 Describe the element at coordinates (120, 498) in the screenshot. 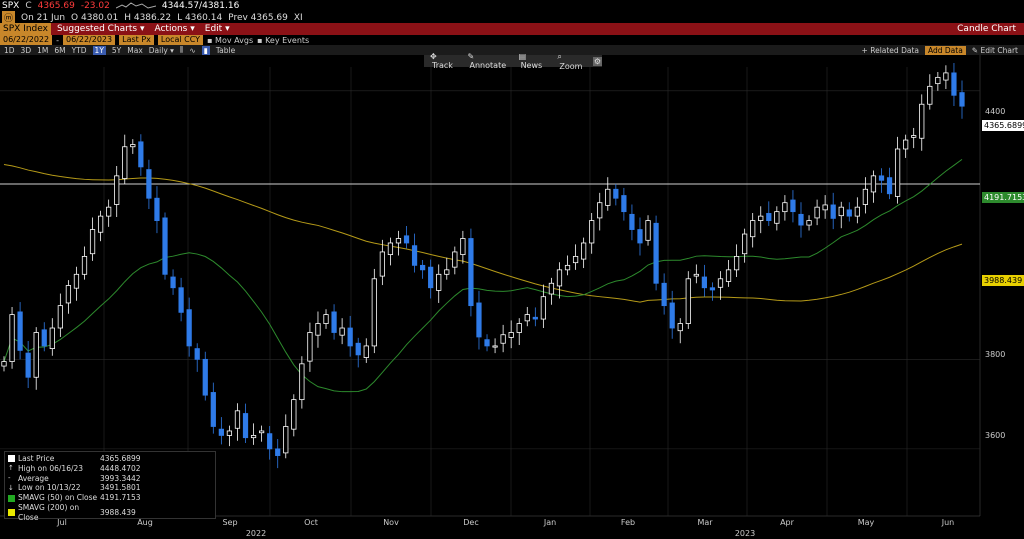

I see `legend-value: 4191.7153` at that location.